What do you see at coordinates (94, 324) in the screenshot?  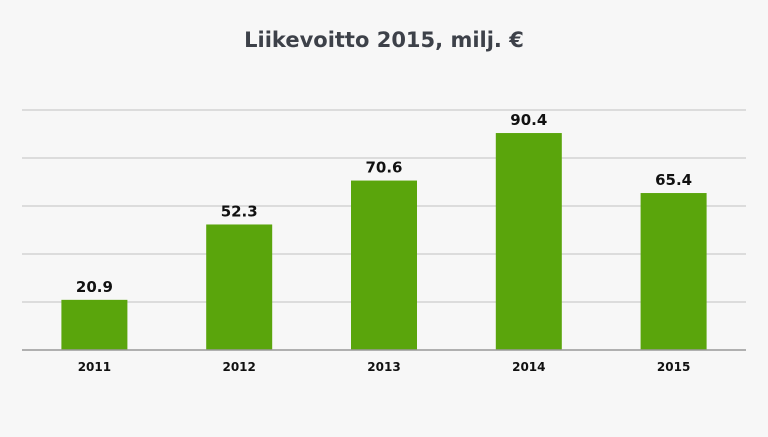 I see `bar-2011` at bounding box center [94, 324].